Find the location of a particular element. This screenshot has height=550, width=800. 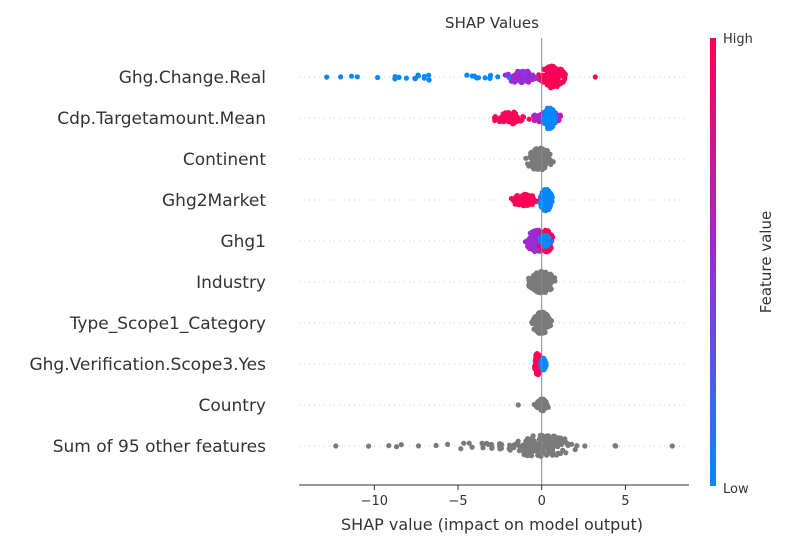

feature-label: Industry is located at coordinates (231, 283).